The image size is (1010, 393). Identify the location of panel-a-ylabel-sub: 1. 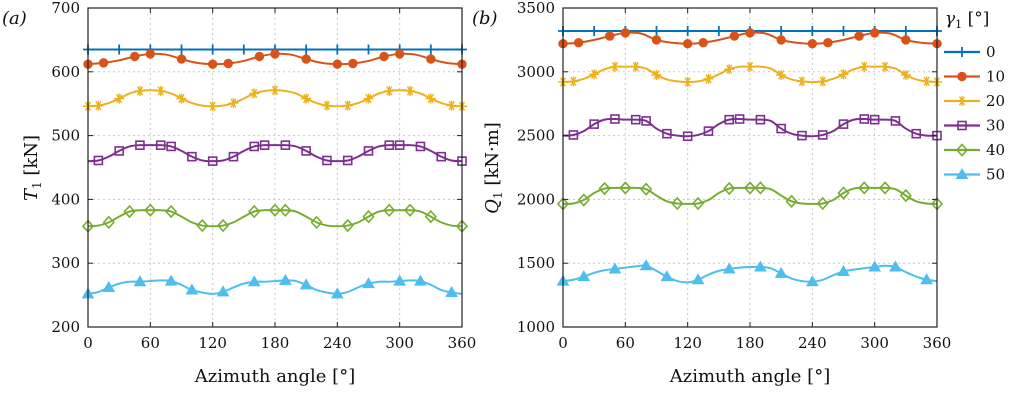
(37, 185).